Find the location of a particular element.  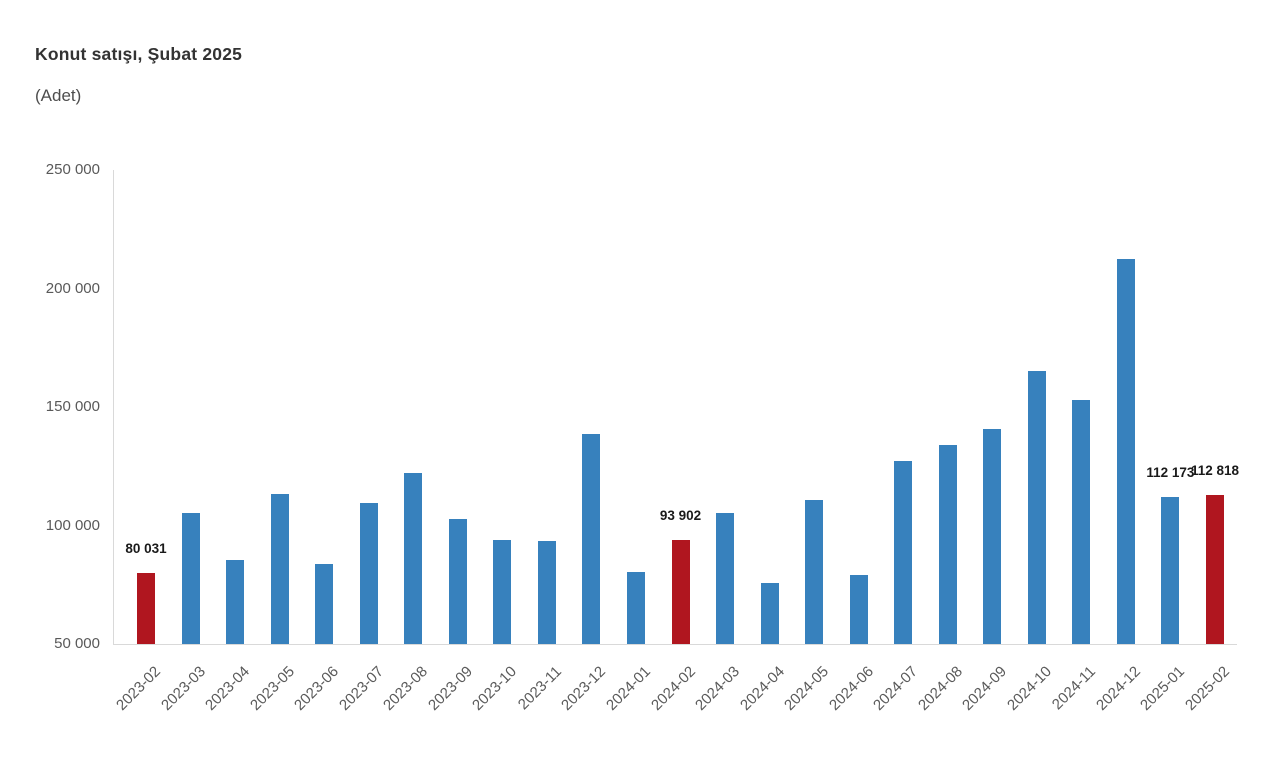

y-axis-tick-label: 100 000 is located at coordinates (72, 525).